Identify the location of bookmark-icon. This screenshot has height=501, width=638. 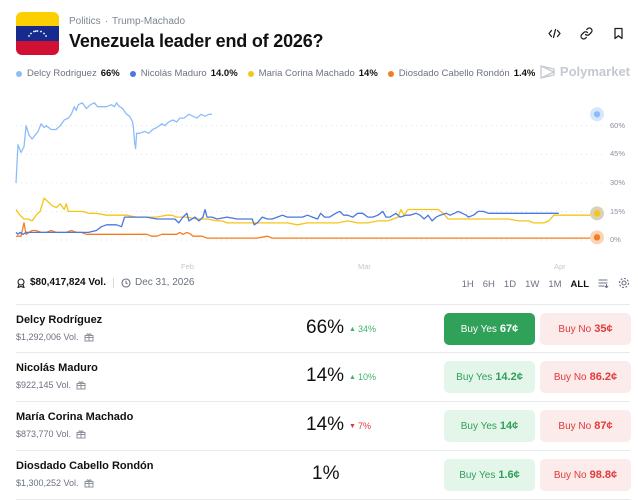
(618, 33).